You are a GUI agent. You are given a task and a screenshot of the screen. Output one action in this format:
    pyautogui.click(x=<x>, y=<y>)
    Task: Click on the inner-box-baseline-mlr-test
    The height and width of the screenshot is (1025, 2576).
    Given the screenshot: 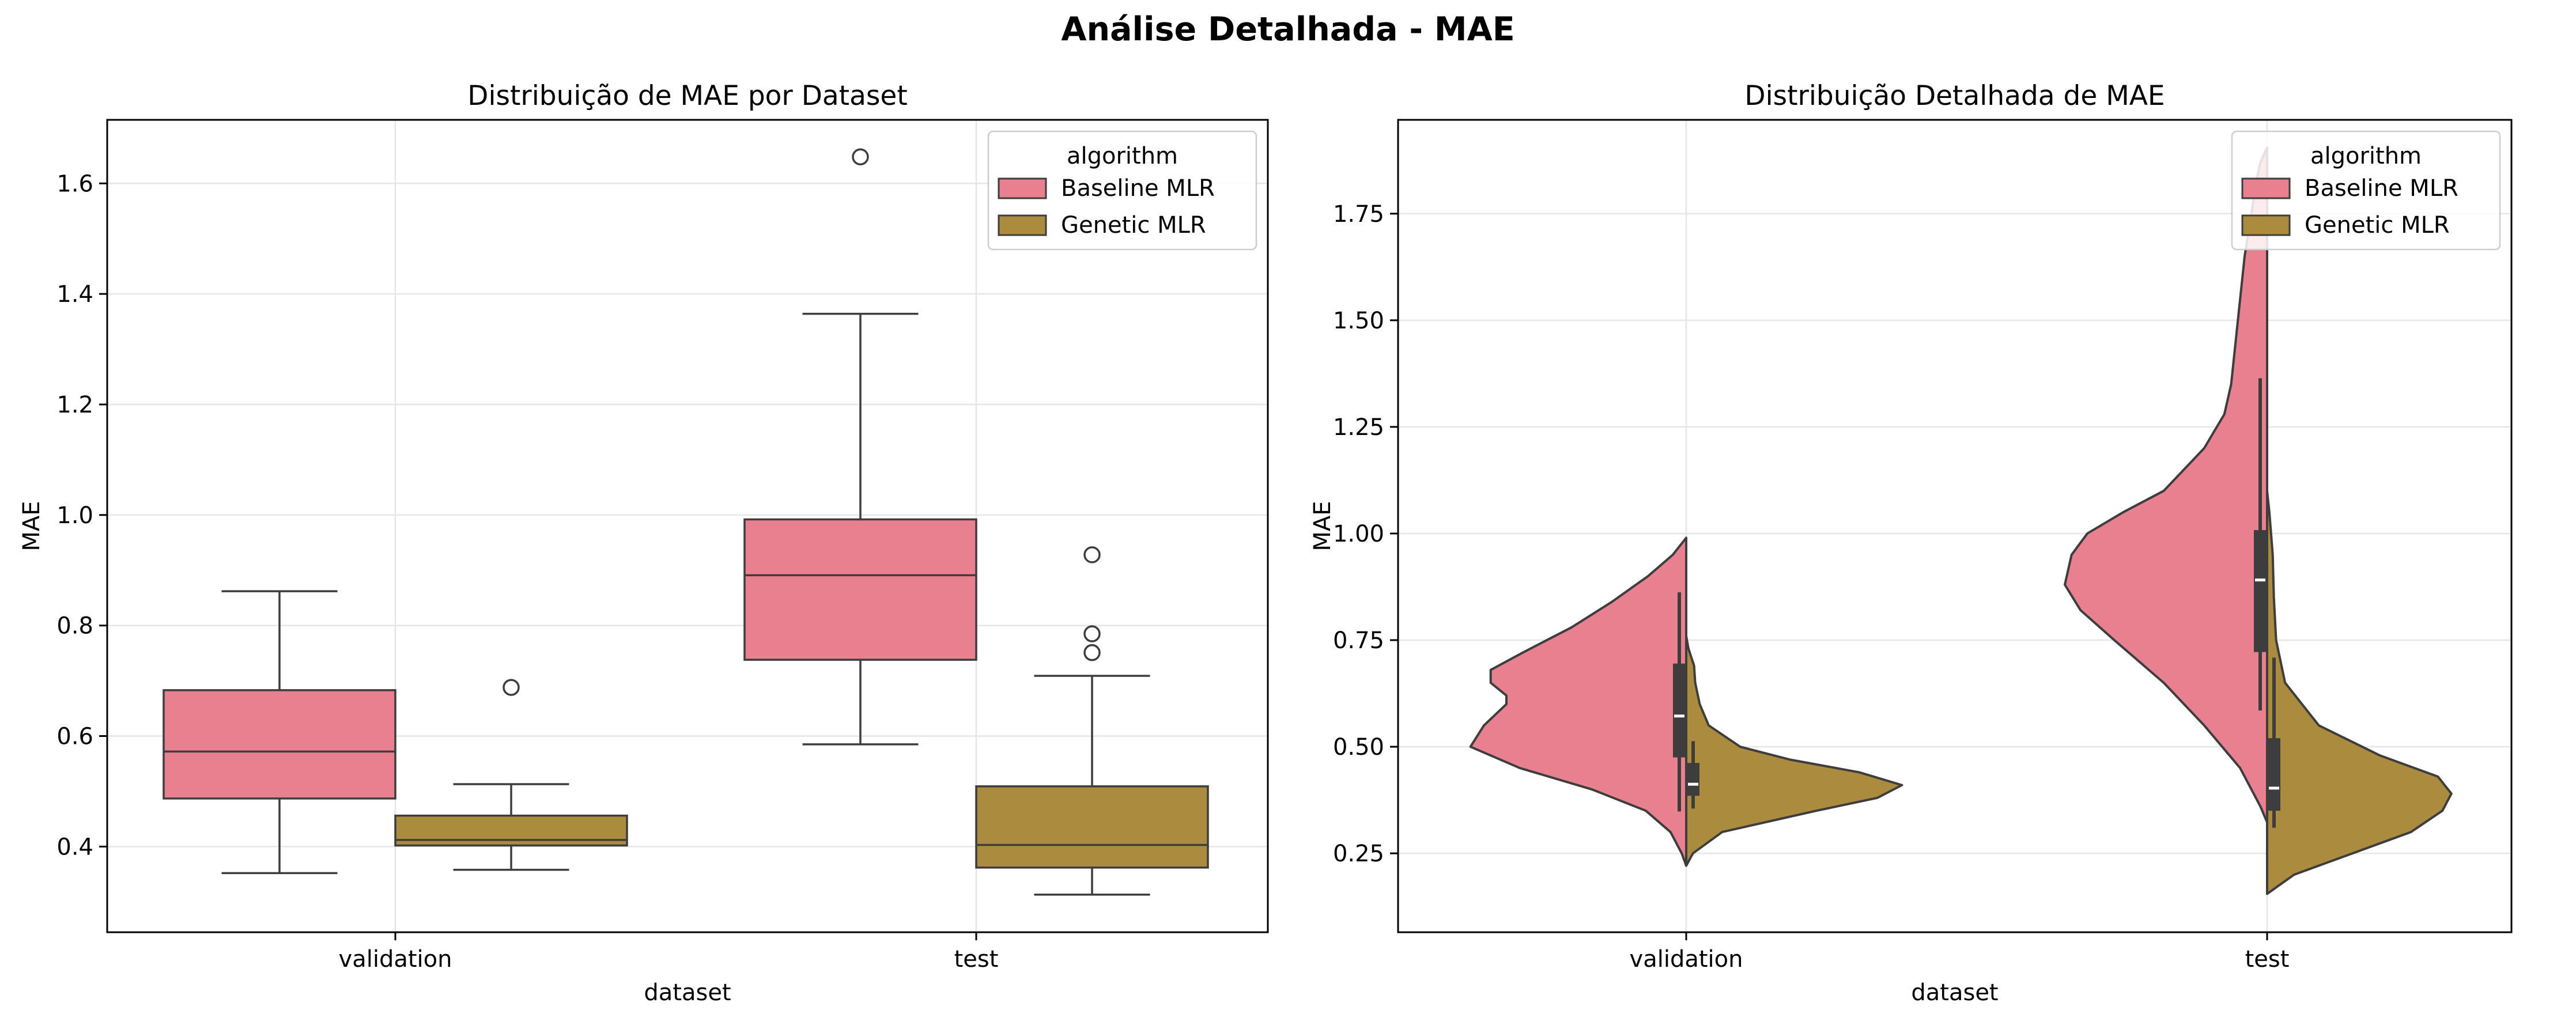 What is the action you would take?
    pyautogui.click(x=2260, y=544)
    